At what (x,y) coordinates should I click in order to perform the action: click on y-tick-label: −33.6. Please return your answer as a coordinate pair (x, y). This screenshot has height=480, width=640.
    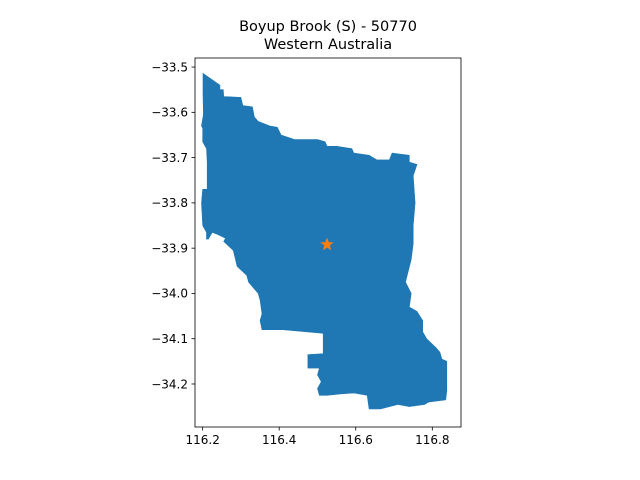
    Looking at the image, I should click on (169, 113).